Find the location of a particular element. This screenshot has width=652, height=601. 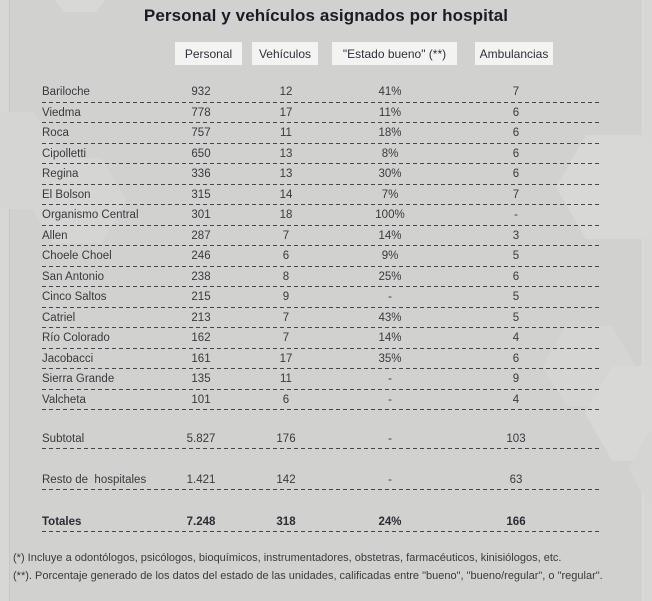

table-row: Roca 757 11 18% 6 is located at coordinates (322, 133).